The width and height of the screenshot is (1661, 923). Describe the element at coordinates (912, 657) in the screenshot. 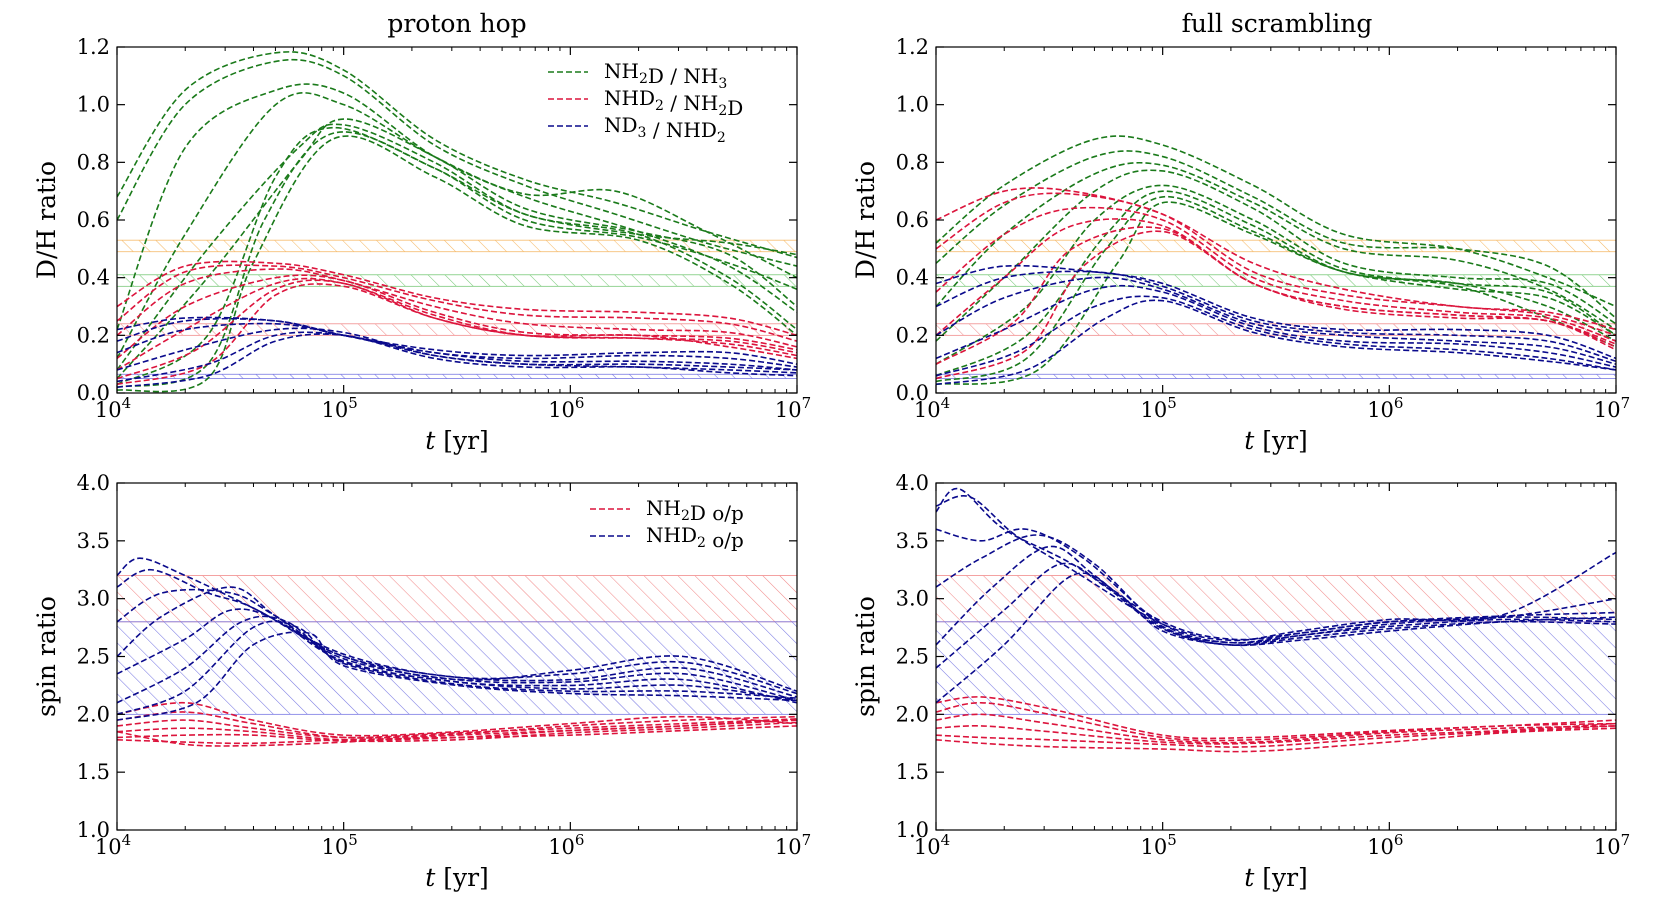

I see `y-tick-label: 2.5` at that location.